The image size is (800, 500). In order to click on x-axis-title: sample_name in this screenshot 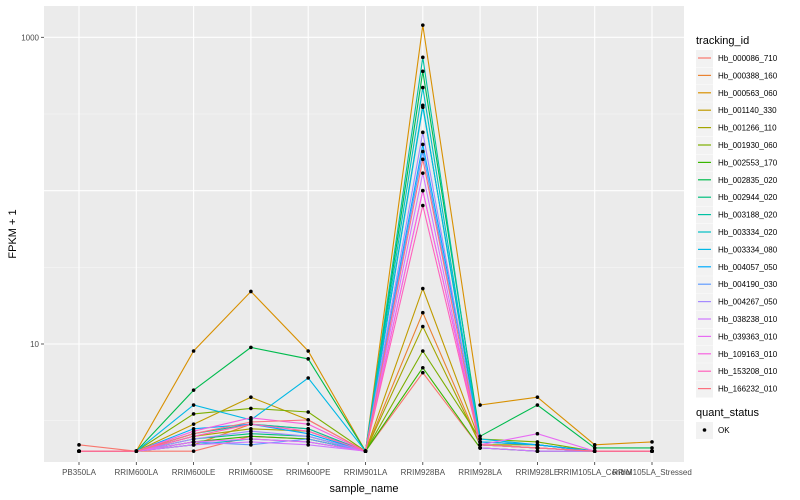, I will do `click(363, 489)`.